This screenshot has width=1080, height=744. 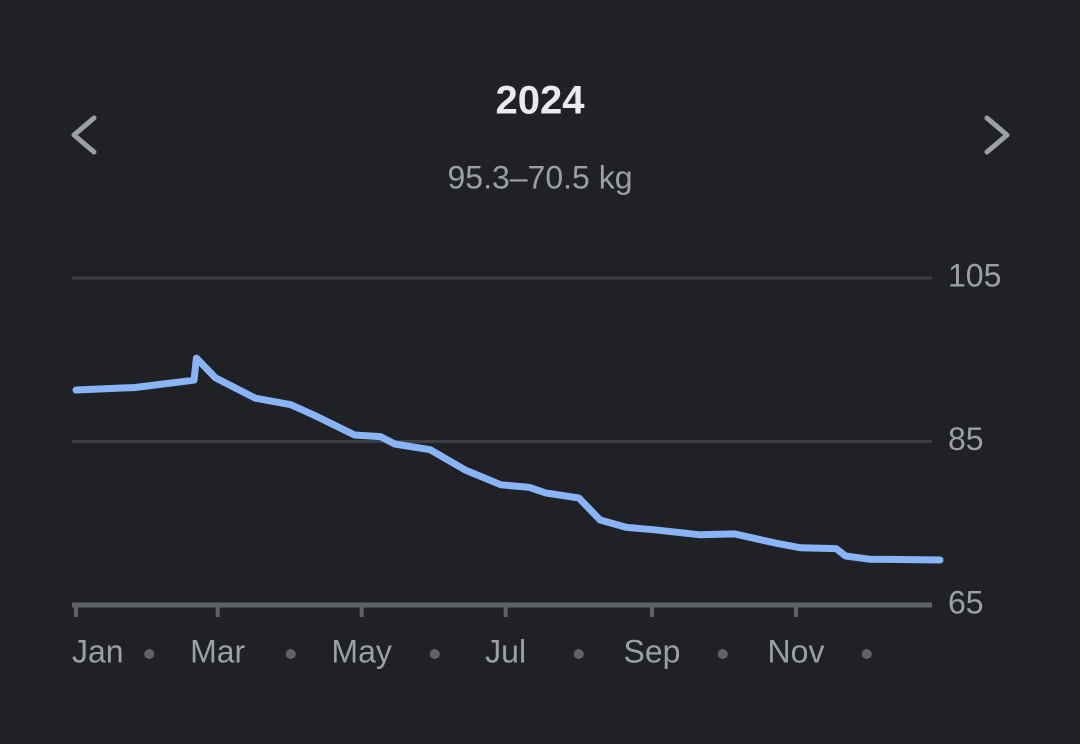 What do you see at coordinates (505, 651) in the screenshot?
I see `x-tick-label: Jul` at bounding box center [505, 651].